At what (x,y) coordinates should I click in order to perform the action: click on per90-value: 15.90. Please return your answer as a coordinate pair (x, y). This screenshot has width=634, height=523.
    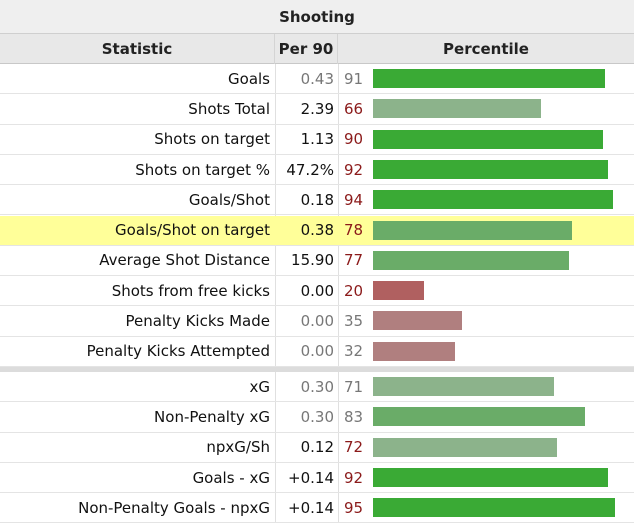
    Looking at the image, I should click on (312, 260).